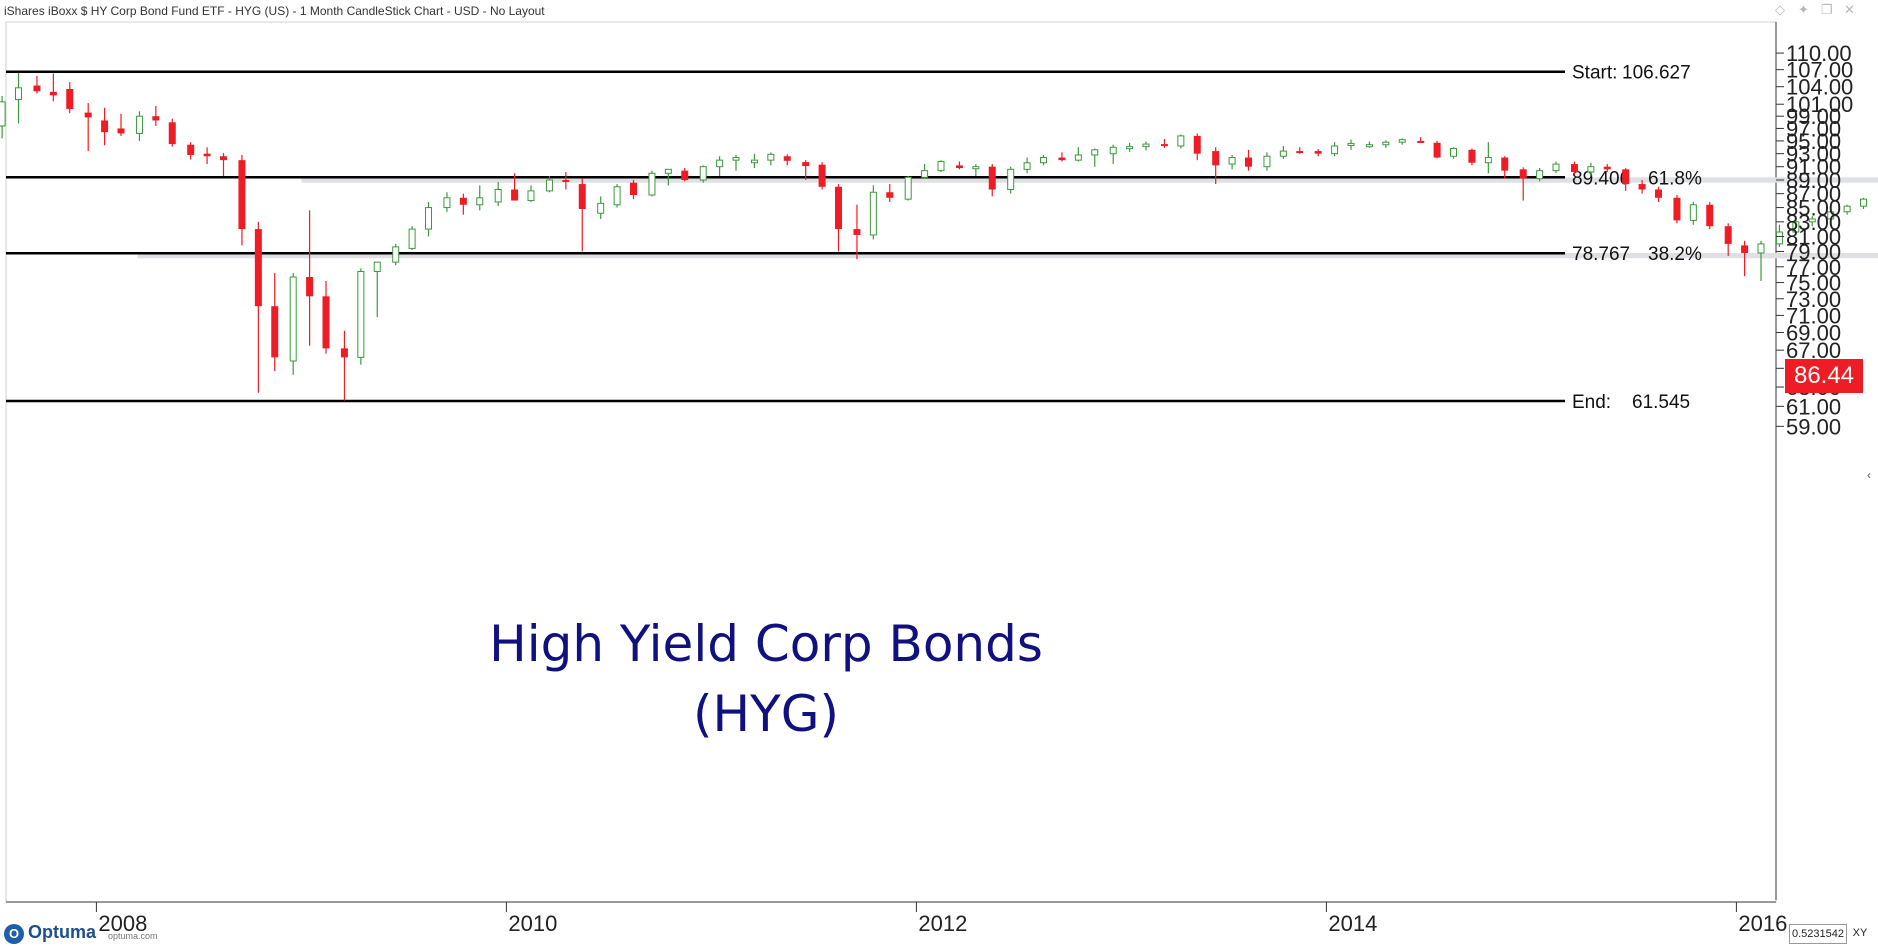  I want to click on optuma-logo: O, so click(14, 934).